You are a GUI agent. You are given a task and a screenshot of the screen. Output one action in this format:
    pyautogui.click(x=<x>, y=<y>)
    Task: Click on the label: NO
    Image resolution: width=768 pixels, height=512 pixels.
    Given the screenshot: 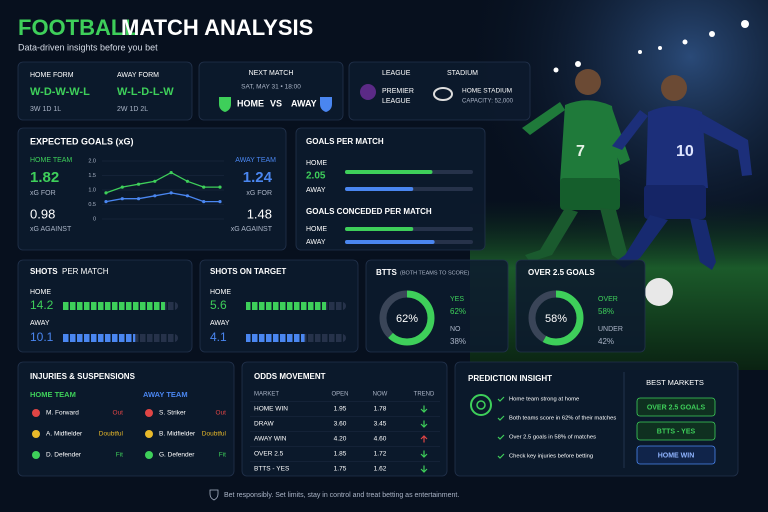 What is the action you would take?
    pyautogui.click(x=455, y=329)
    